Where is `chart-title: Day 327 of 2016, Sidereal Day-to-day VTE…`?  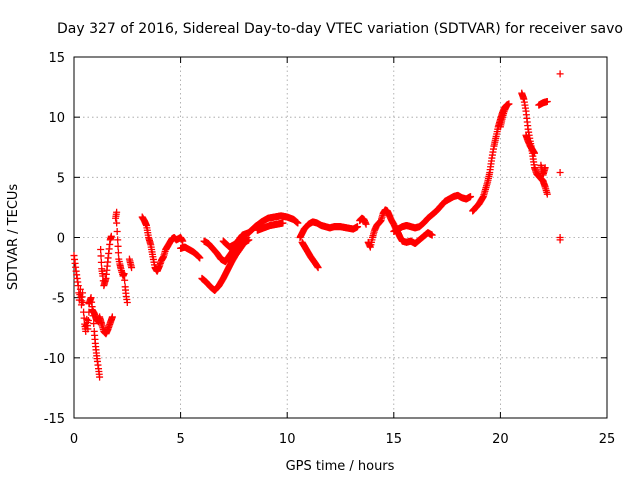 chart-title: Day 327 of 2016, Sidereal Day-to-day VTE… is located at coordinates (340, 29).